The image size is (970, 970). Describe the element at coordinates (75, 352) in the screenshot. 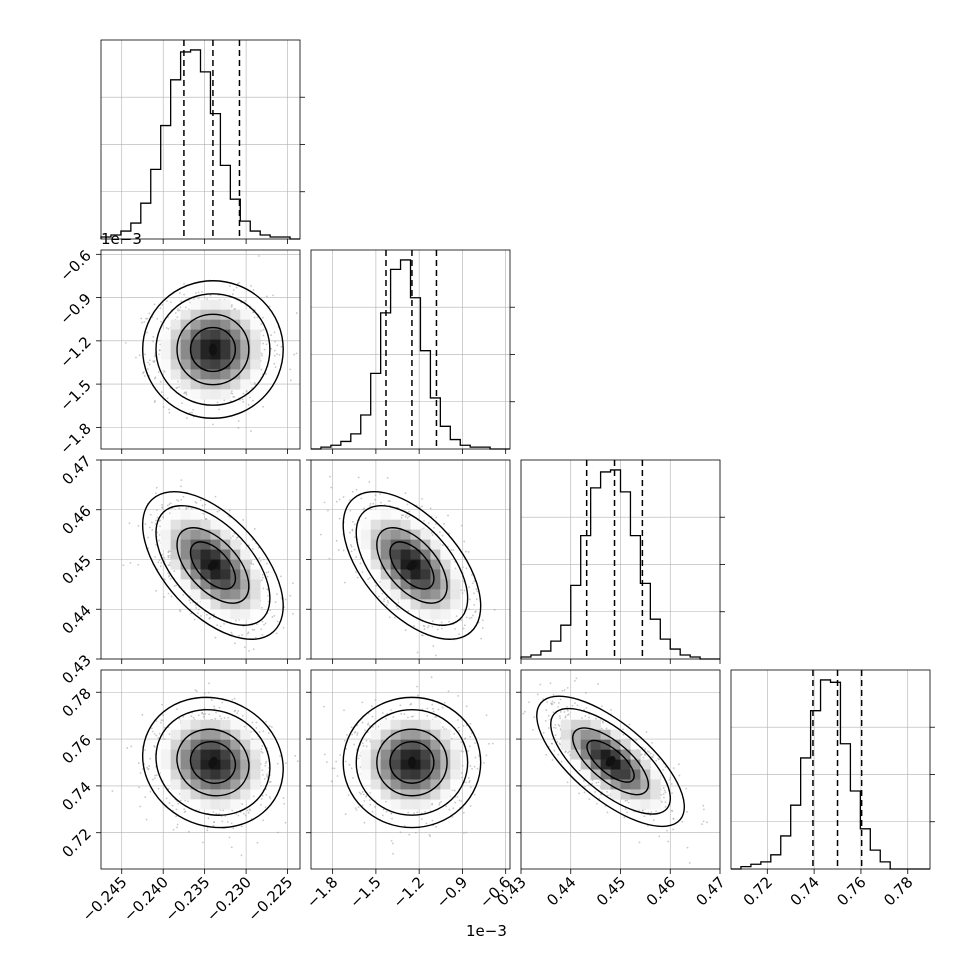

I see `heatmap-ytick-label: −1.2` at that location.